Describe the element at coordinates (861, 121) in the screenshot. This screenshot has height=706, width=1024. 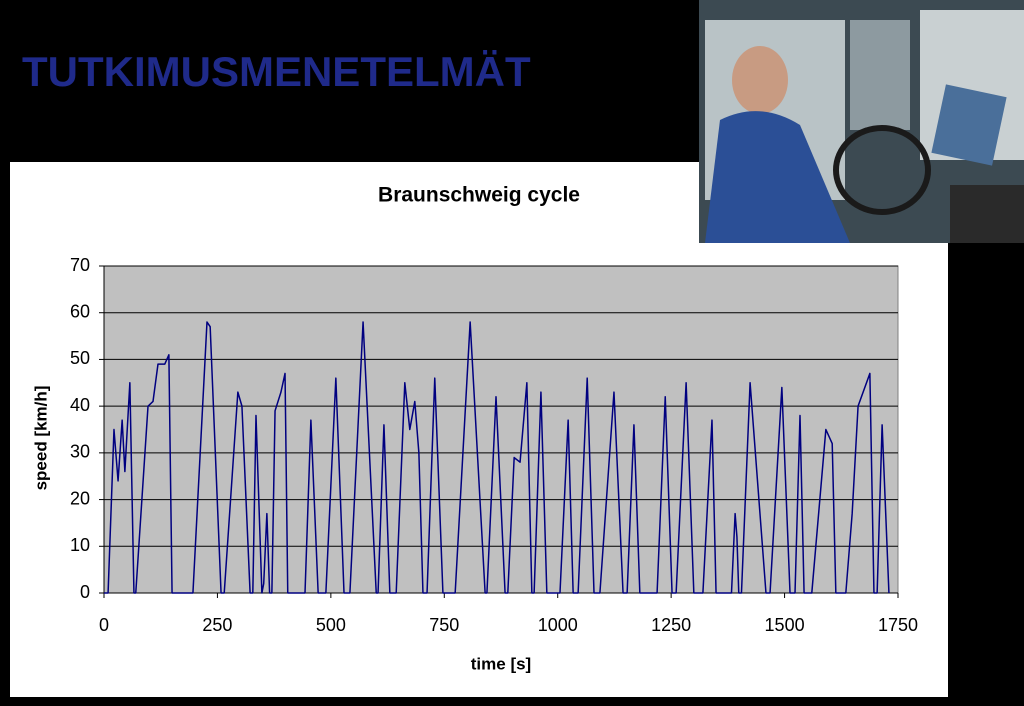
I see `photo` at that location.